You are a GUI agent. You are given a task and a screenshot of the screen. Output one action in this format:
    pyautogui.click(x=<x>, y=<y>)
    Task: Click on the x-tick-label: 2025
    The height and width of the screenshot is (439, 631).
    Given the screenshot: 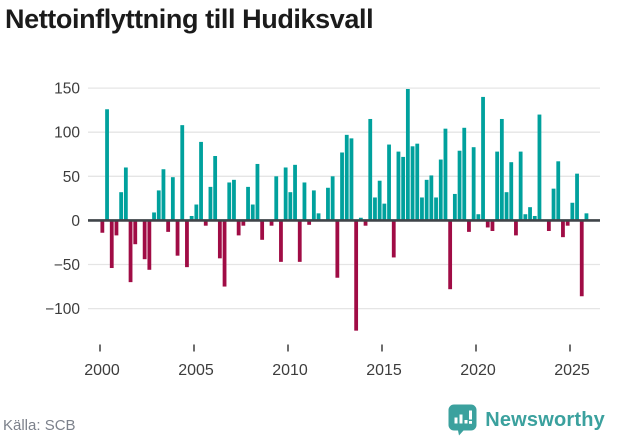 What is the action you would take?
    pyautogui.click(x=572, y=370)
    